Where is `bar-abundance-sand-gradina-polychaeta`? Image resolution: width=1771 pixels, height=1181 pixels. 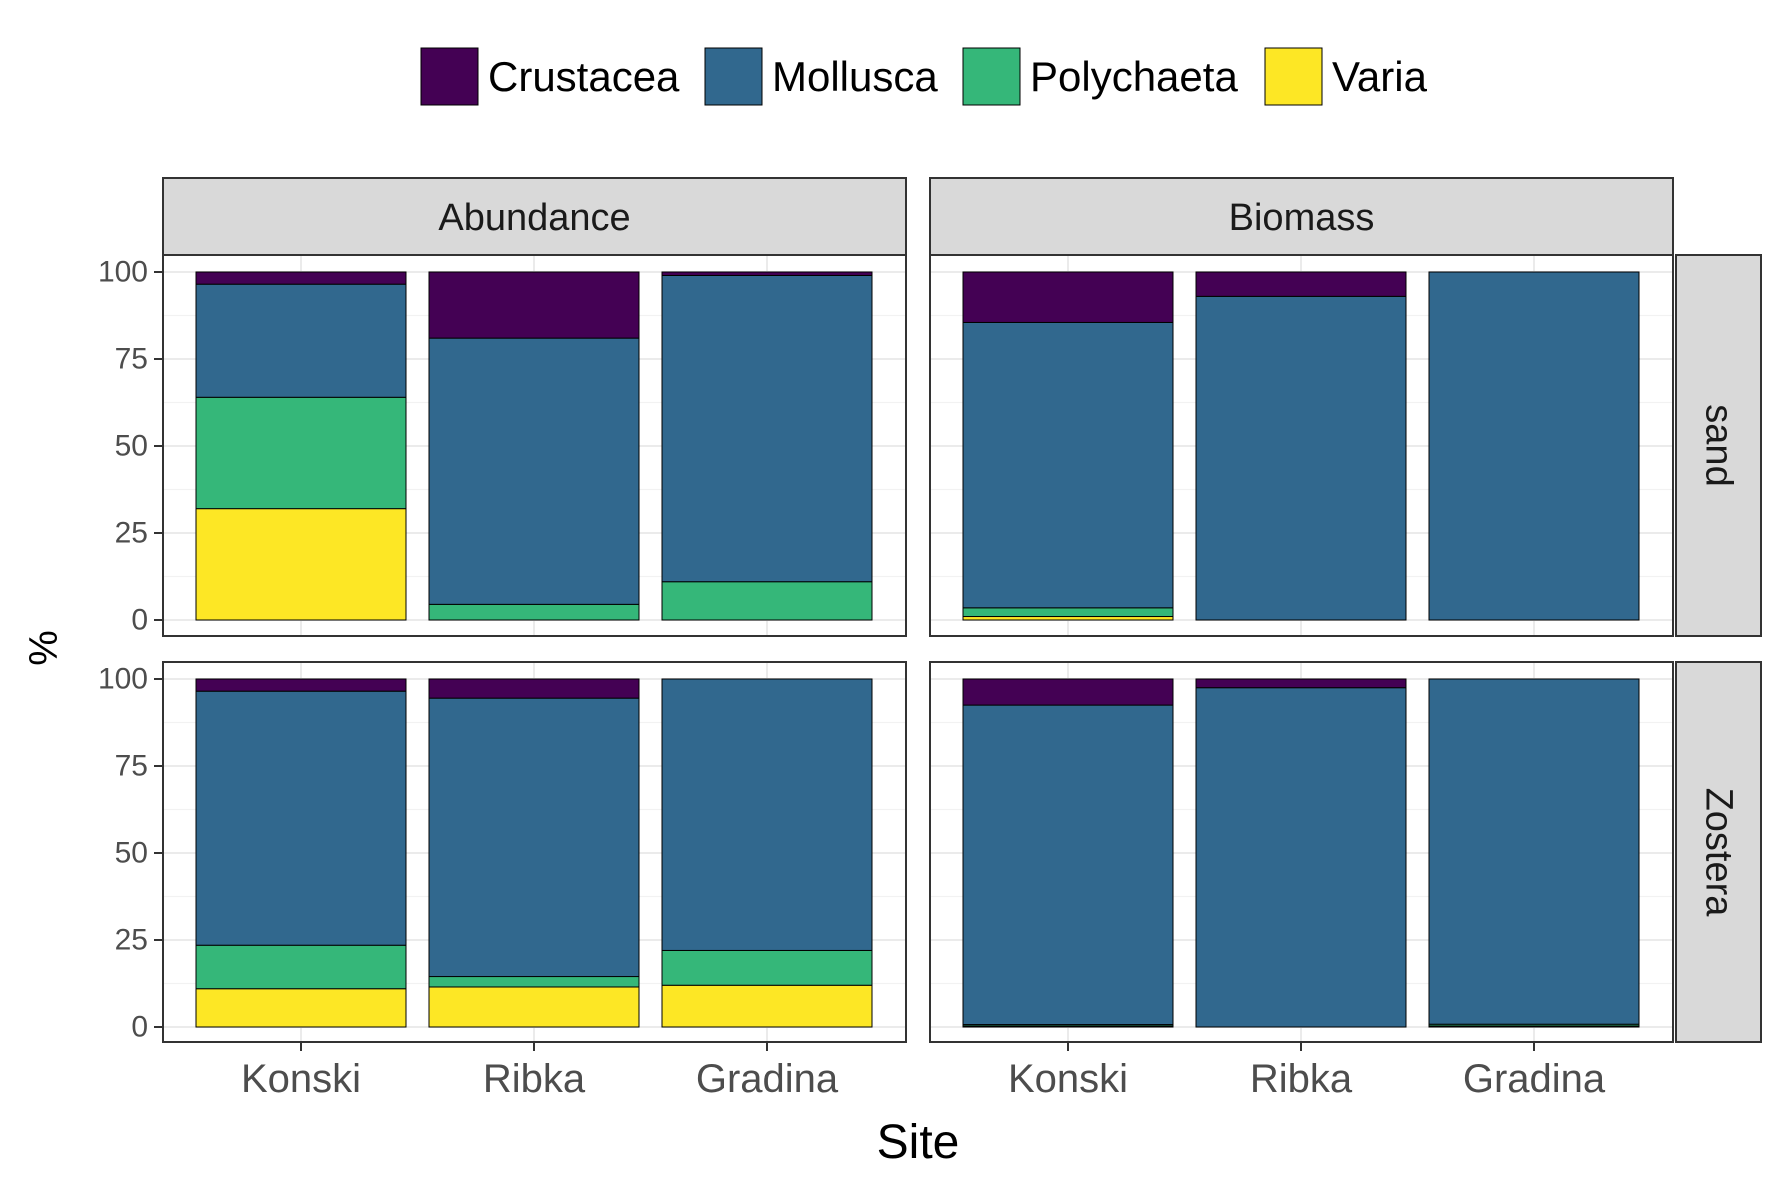
bar-abundance-sand-gradina-polychaeta is located at coordinates (767, 601).